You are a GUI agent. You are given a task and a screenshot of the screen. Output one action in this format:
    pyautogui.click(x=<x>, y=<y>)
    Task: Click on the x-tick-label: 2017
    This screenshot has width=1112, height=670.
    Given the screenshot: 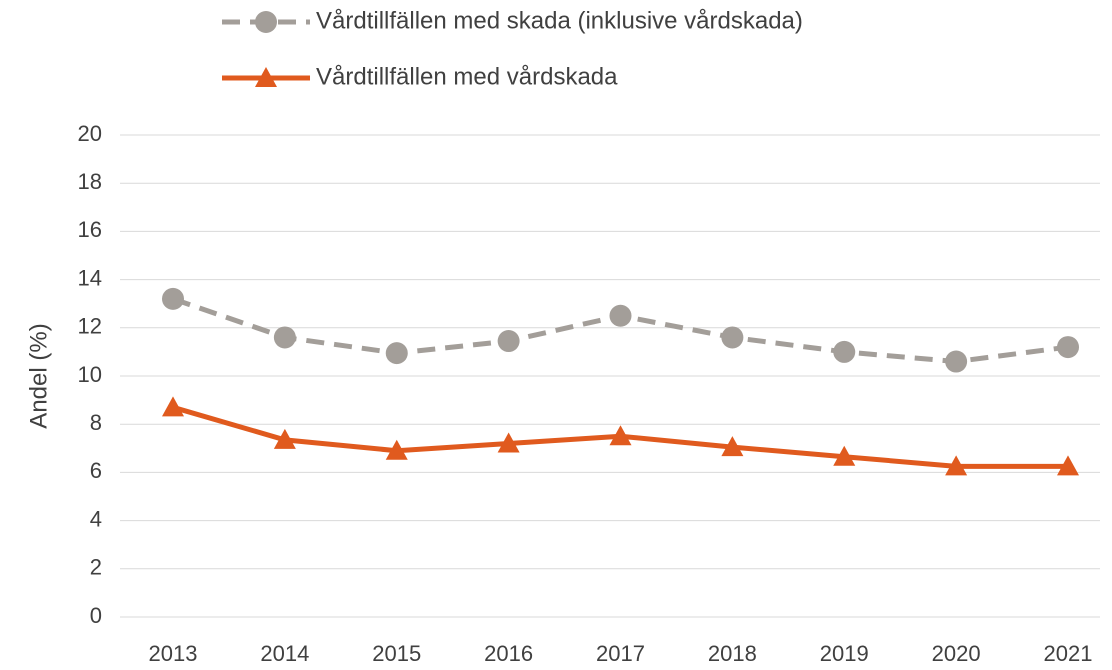 What is the action you would take?
    pyautogui.click(x=620, y=653)
    